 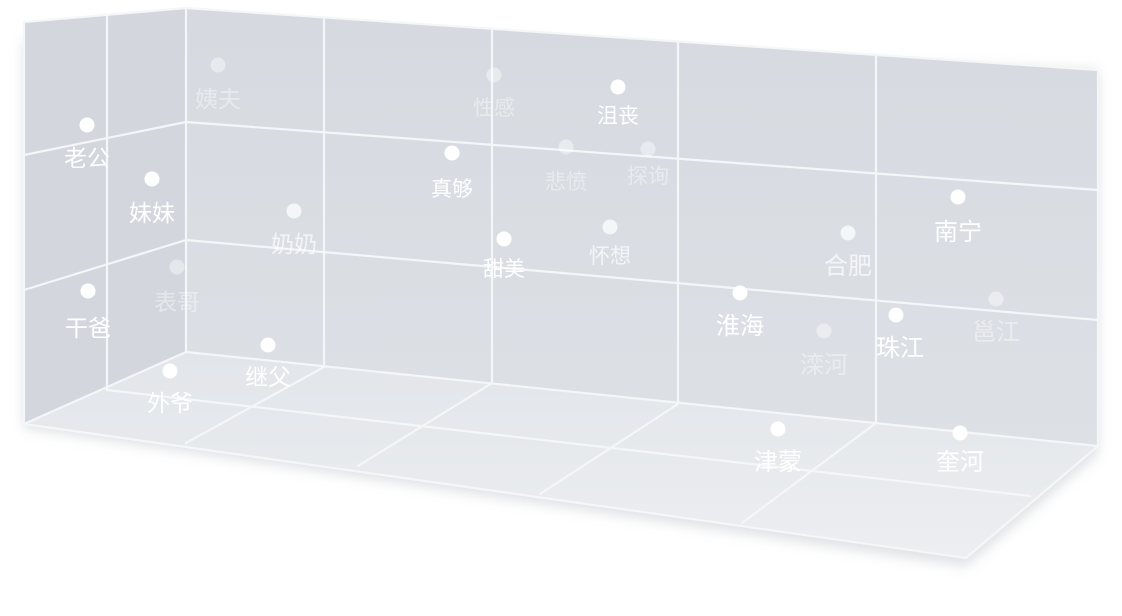 What do you see at coordinates (268, 378) in the screenshot?
I see `word-label: 继父` at bounding box center [268, 378].